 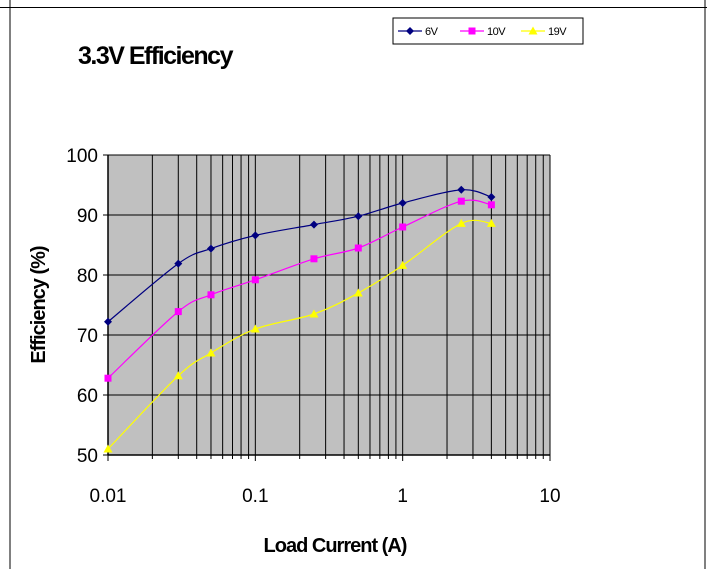 I want to click on x-tick-label: 1, so click(x=402, y=496).